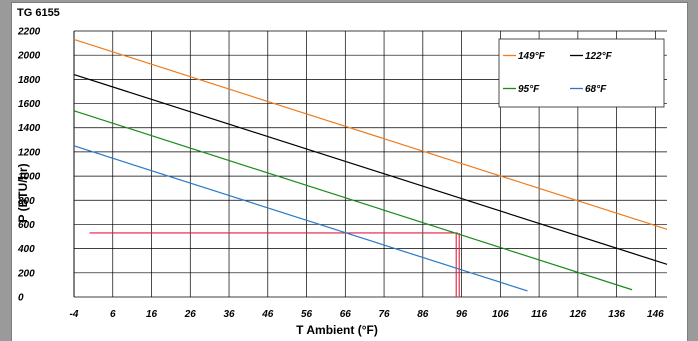 Image resolution: width=698 pixels, height=341 pixels. What do you see at coordinates (229, 314) in the screenshot?
I see `x-tick-label: 36` at bounding box center [229, 314].